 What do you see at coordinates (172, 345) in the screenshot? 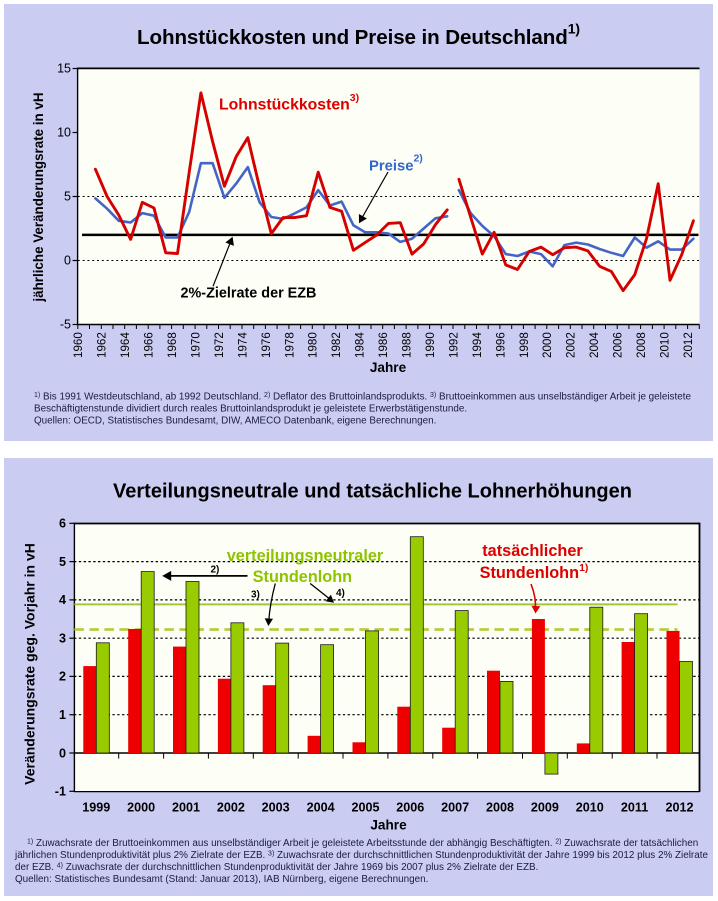
I see `svg-text: 1968` at bounding box center [172, 345].